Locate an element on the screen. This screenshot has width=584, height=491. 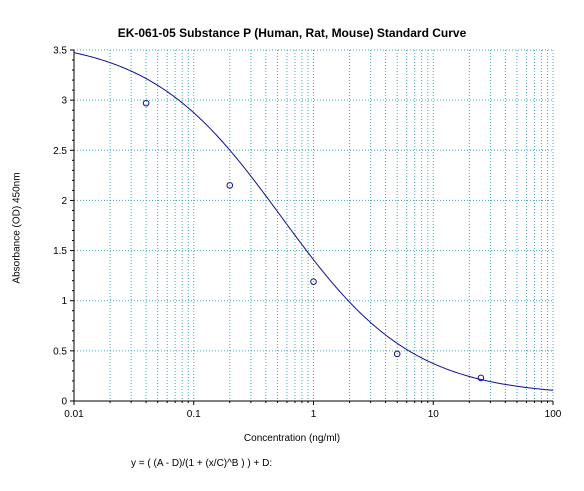
y-tick-label: 0.5 is located at coordinates (60, 351).